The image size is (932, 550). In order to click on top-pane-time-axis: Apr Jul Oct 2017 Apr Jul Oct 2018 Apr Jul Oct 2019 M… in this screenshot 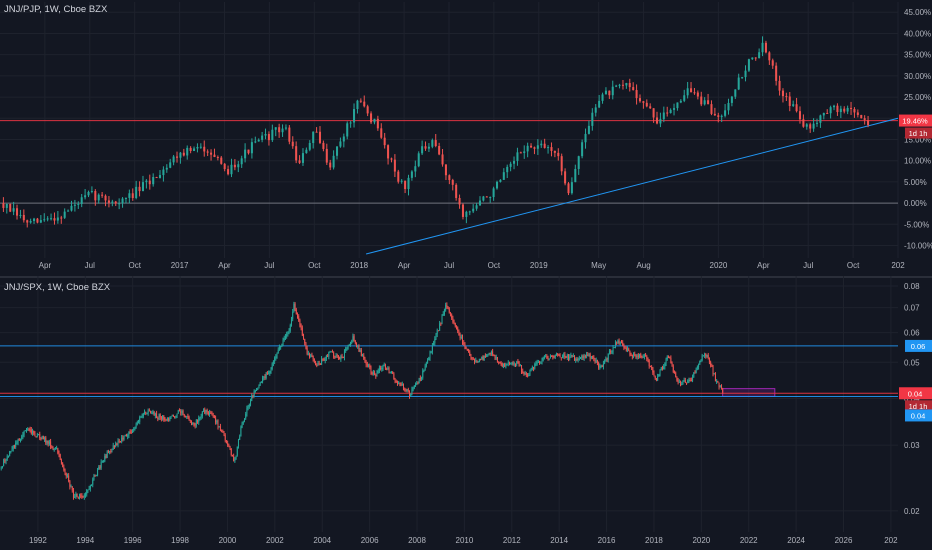, I will do `click(472, 265)`.